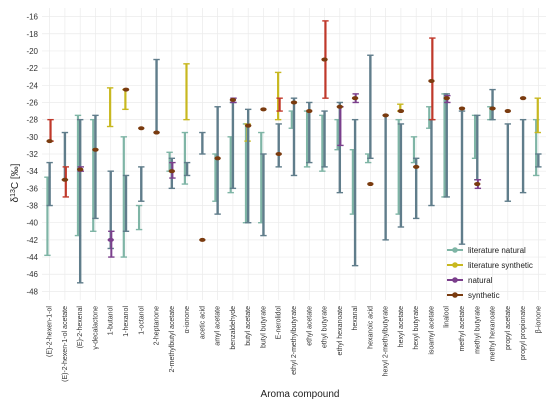  I want to click on legend-label: synthetic, so click(484, 295).